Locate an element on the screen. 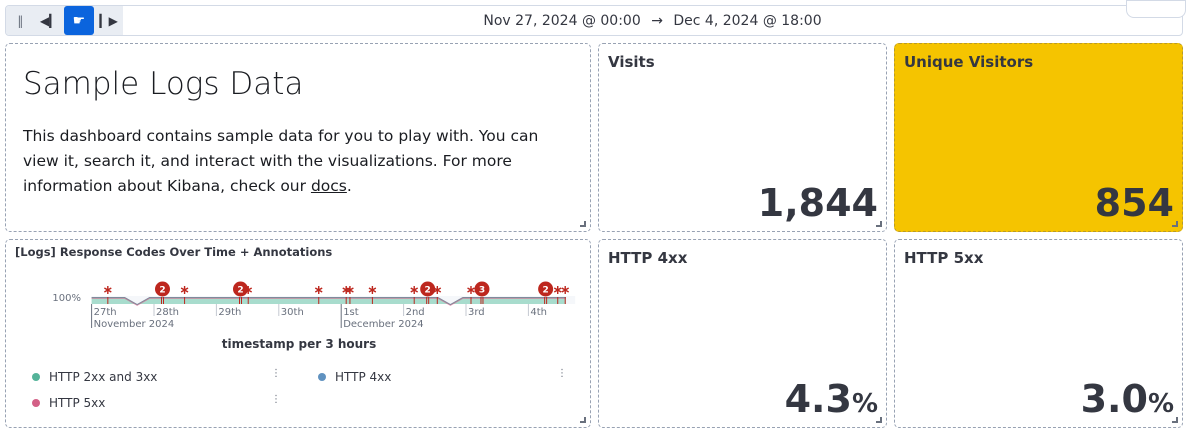 The width and height of the screenshot is (1190, 432). legend-item-5xx: HTTP 5xx is located at coordinates (68, 403).